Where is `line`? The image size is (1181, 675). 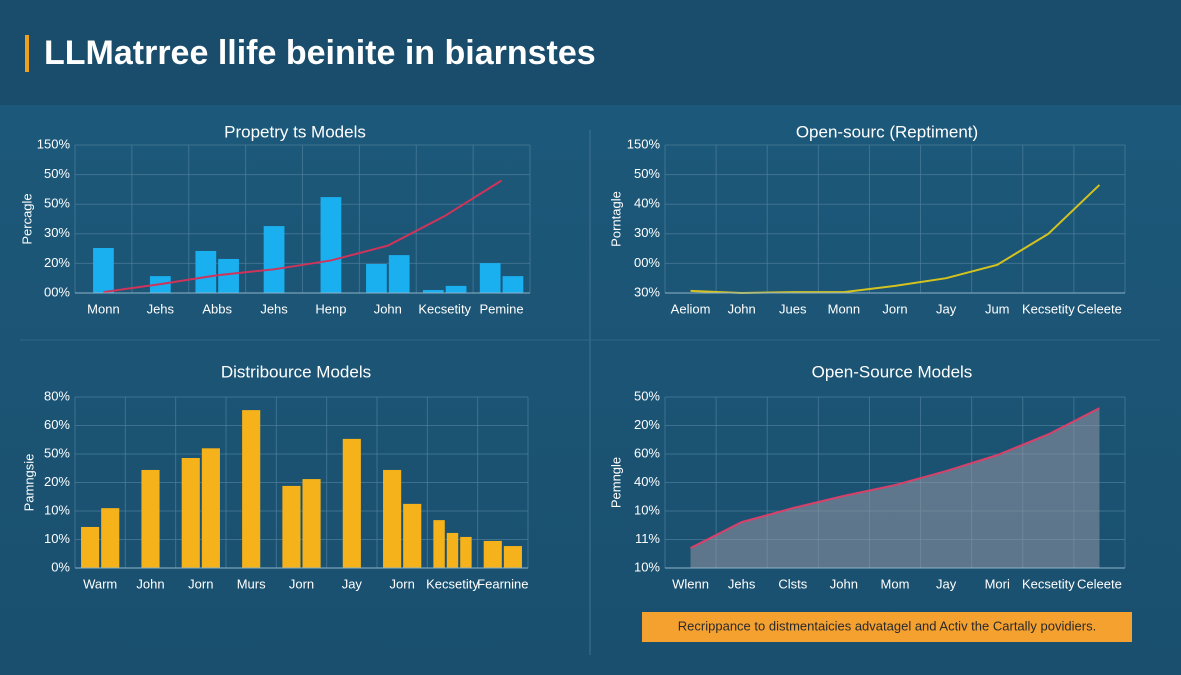 line is located at coordinates (303, 236).